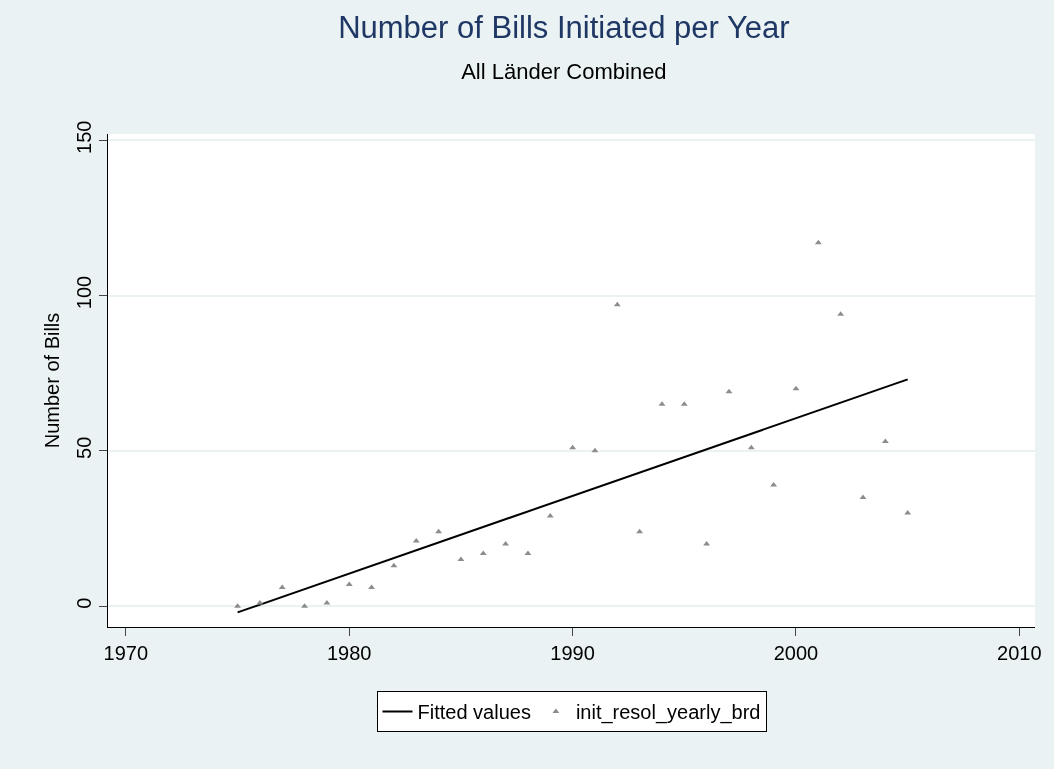 The image size is (1054, 769). I want to click on x-tick-label: 1990, so click(572, 653).